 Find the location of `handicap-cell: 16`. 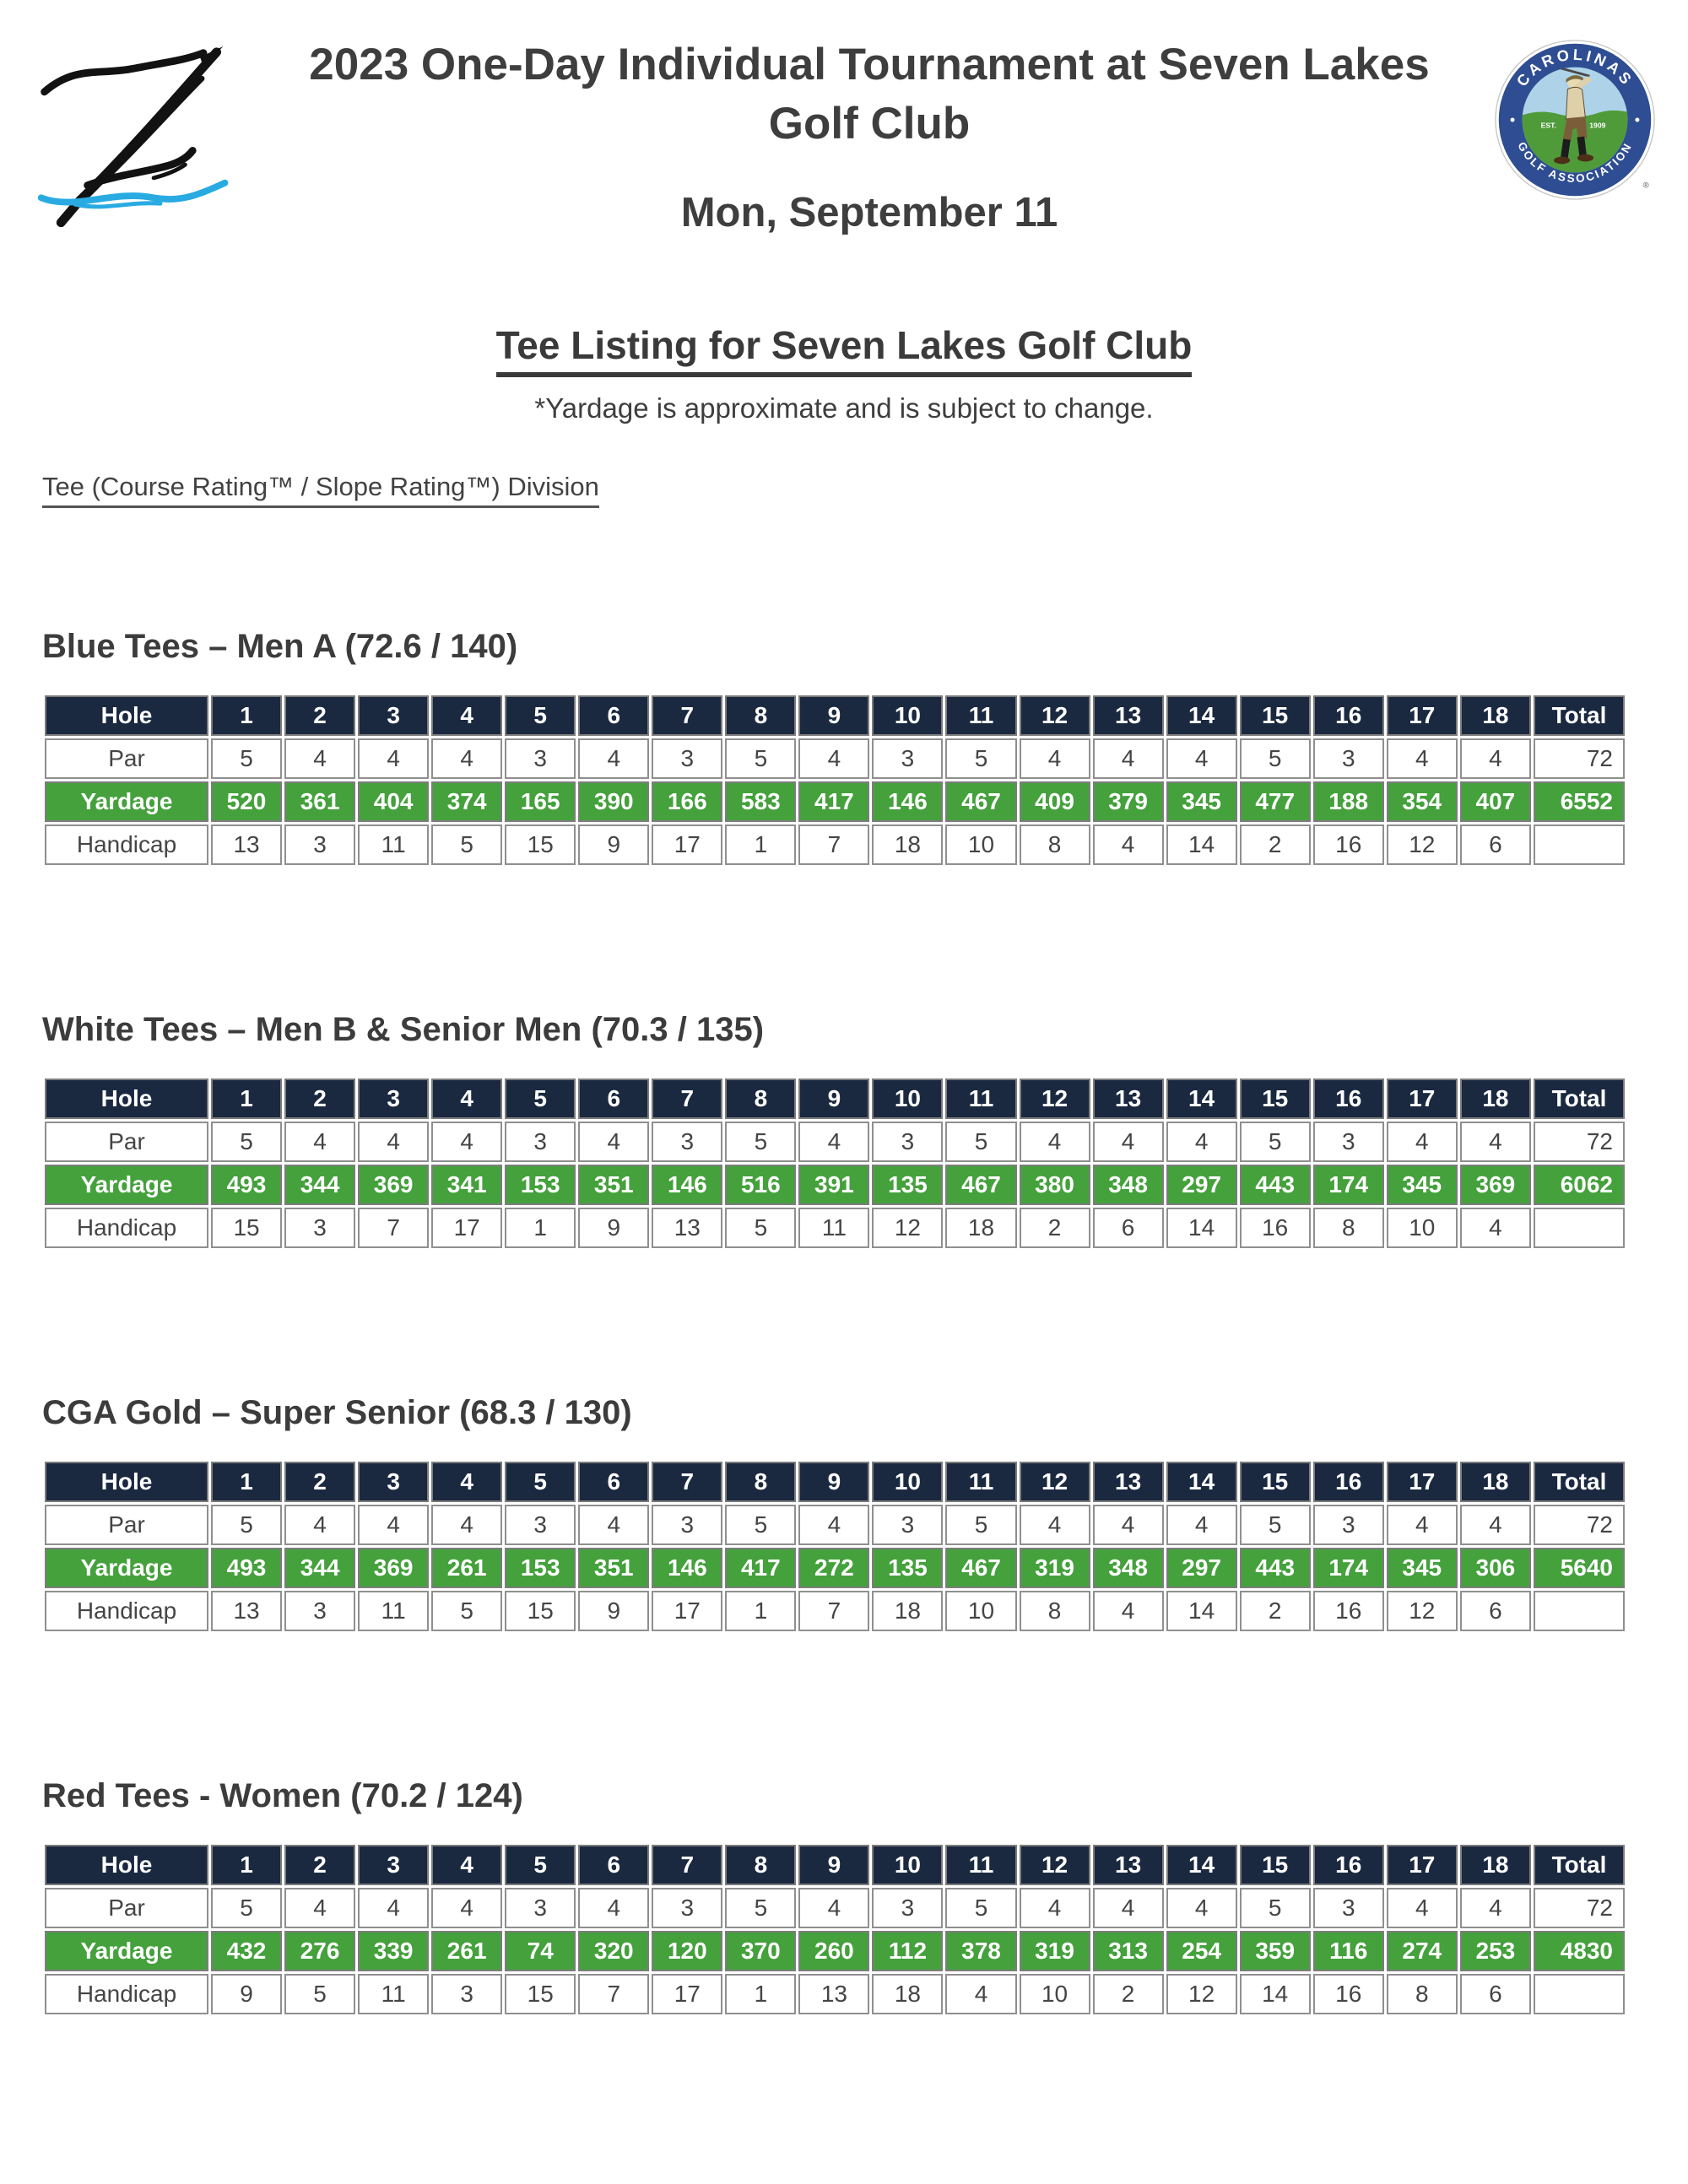

handicap-cell: 16 is located at coordinates (1348, 844).